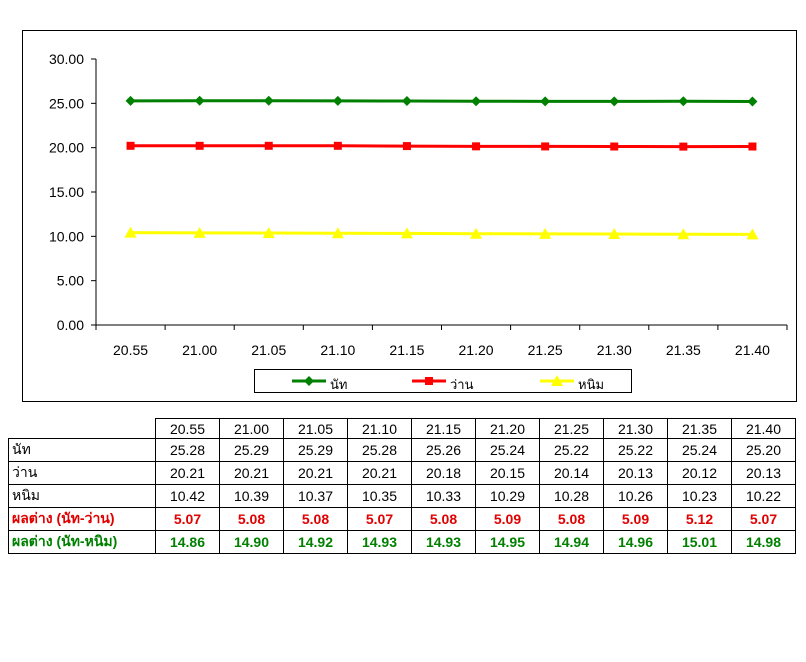 The height and width of the screenshot is (662, 806). Describe the element at coordinates (635, 450) in the screenshot. I see `table-cell: 25.22` at that location.